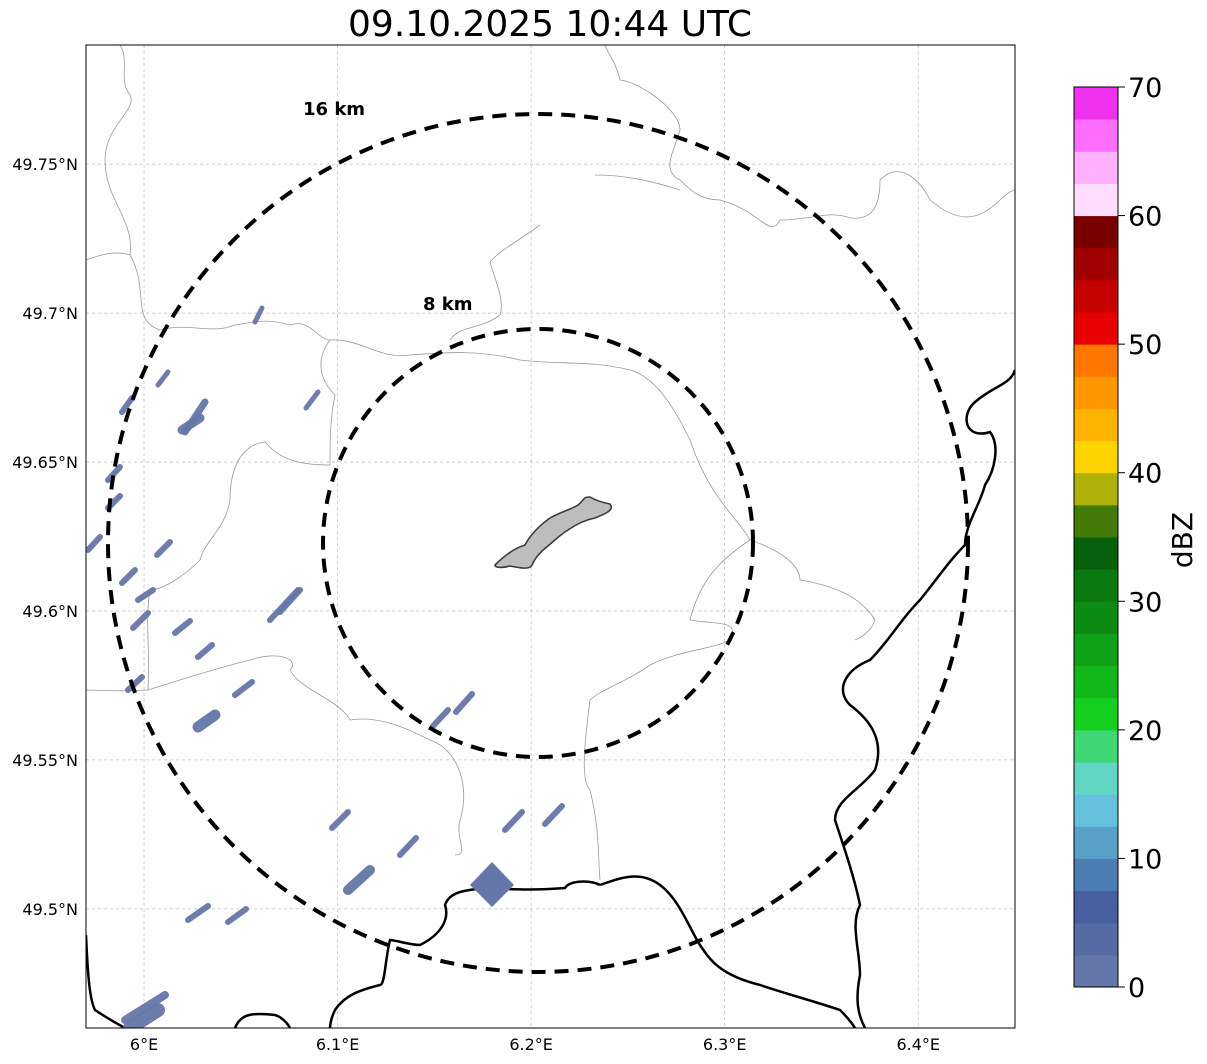 The height and width of the screenshot is (1064, 1207). Describe the element at coordinates (45, 164) in the screenshot. I see `lat-tick-label: 49.75°N` at that location.